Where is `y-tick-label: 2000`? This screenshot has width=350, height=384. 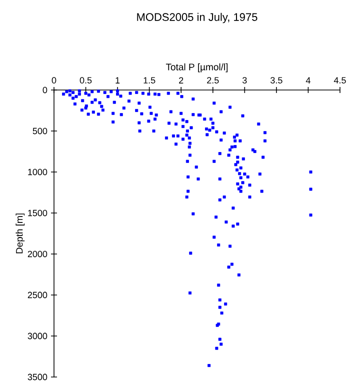
y-tick-label: 2000 is located at coordinates (38, 254).